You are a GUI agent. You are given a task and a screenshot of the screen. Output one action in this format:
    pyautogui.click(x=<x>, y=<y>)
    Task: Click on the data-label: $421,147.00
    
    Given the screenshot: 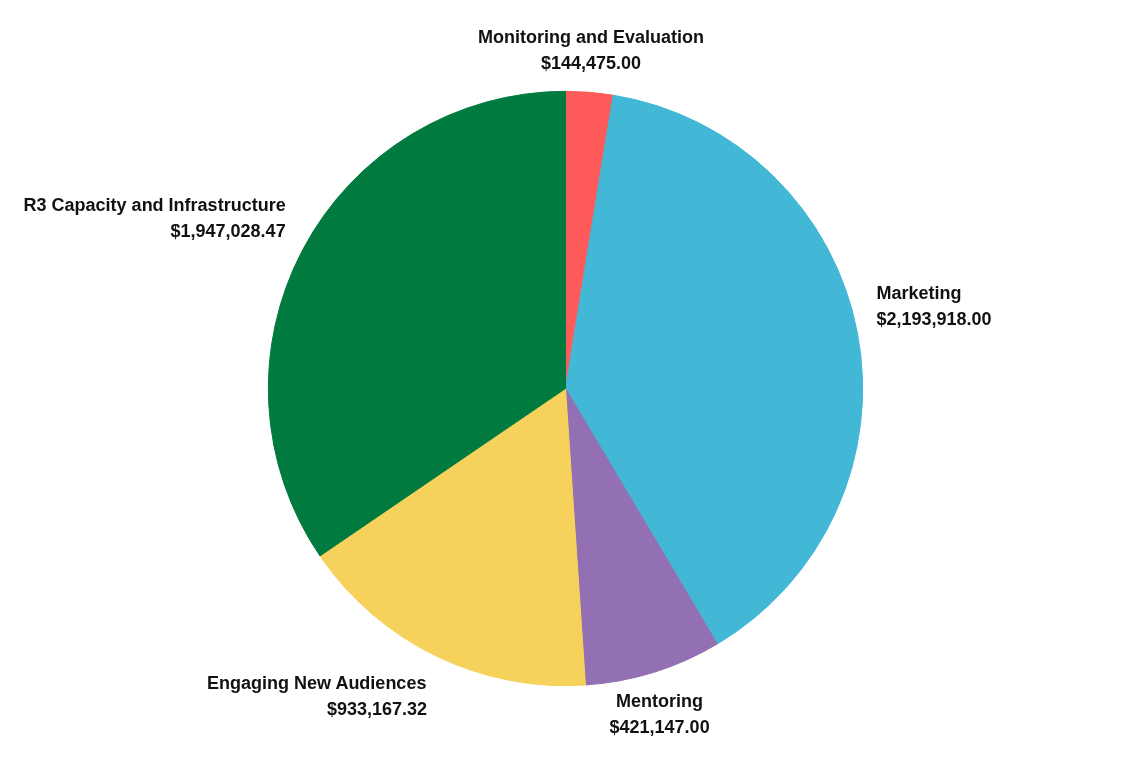 What is the action you would take?
    pyautogui.click(x=659, y=726)
    